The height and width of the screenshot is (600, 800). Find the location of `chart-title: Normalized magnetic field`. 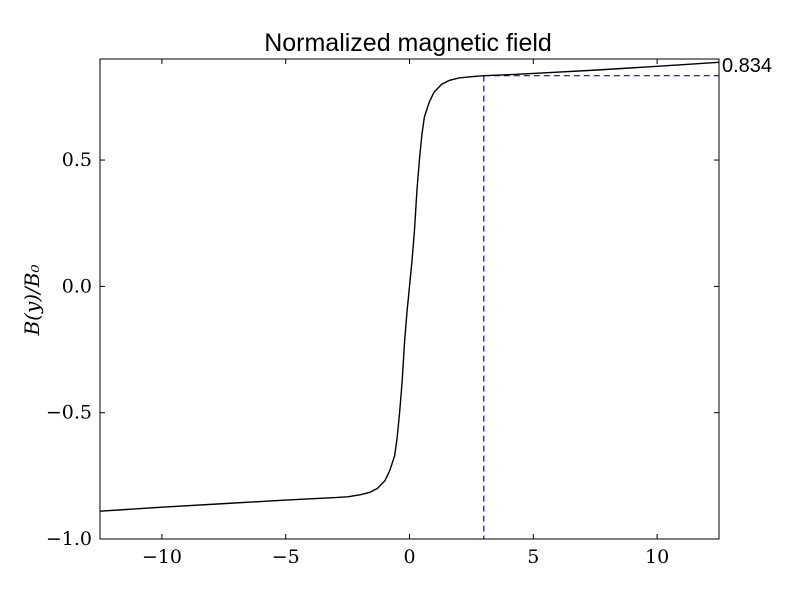

chart-title: Normalized magnetic field is located at coordinates (408, 43).